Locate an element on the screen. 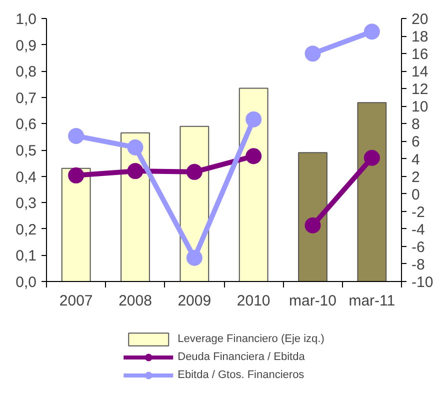 The height and width of the screenshot is (405, 439). y2-tick-label: -6 is located at coordinates (418, 247).